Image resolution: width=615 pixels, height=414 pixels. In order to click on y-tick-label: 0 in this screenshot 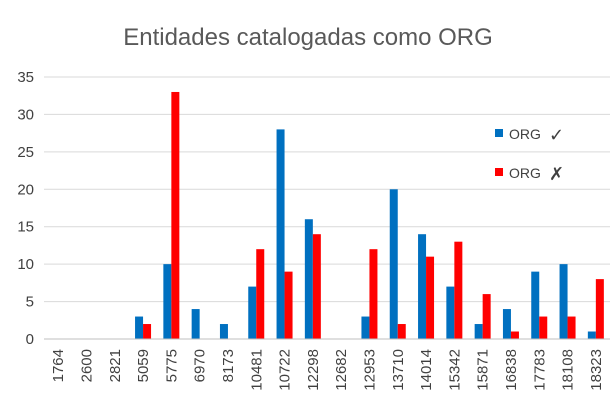, I will do `click(30, 339)`.